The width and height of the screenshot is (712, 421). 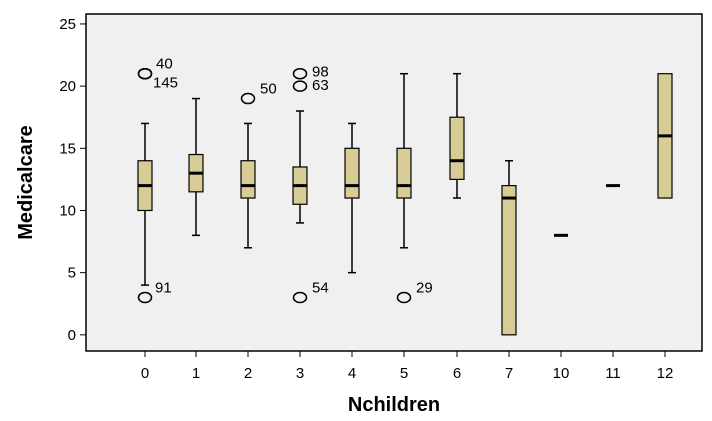 I want to click on outlier-145: 145, so click(x=157, y=79).